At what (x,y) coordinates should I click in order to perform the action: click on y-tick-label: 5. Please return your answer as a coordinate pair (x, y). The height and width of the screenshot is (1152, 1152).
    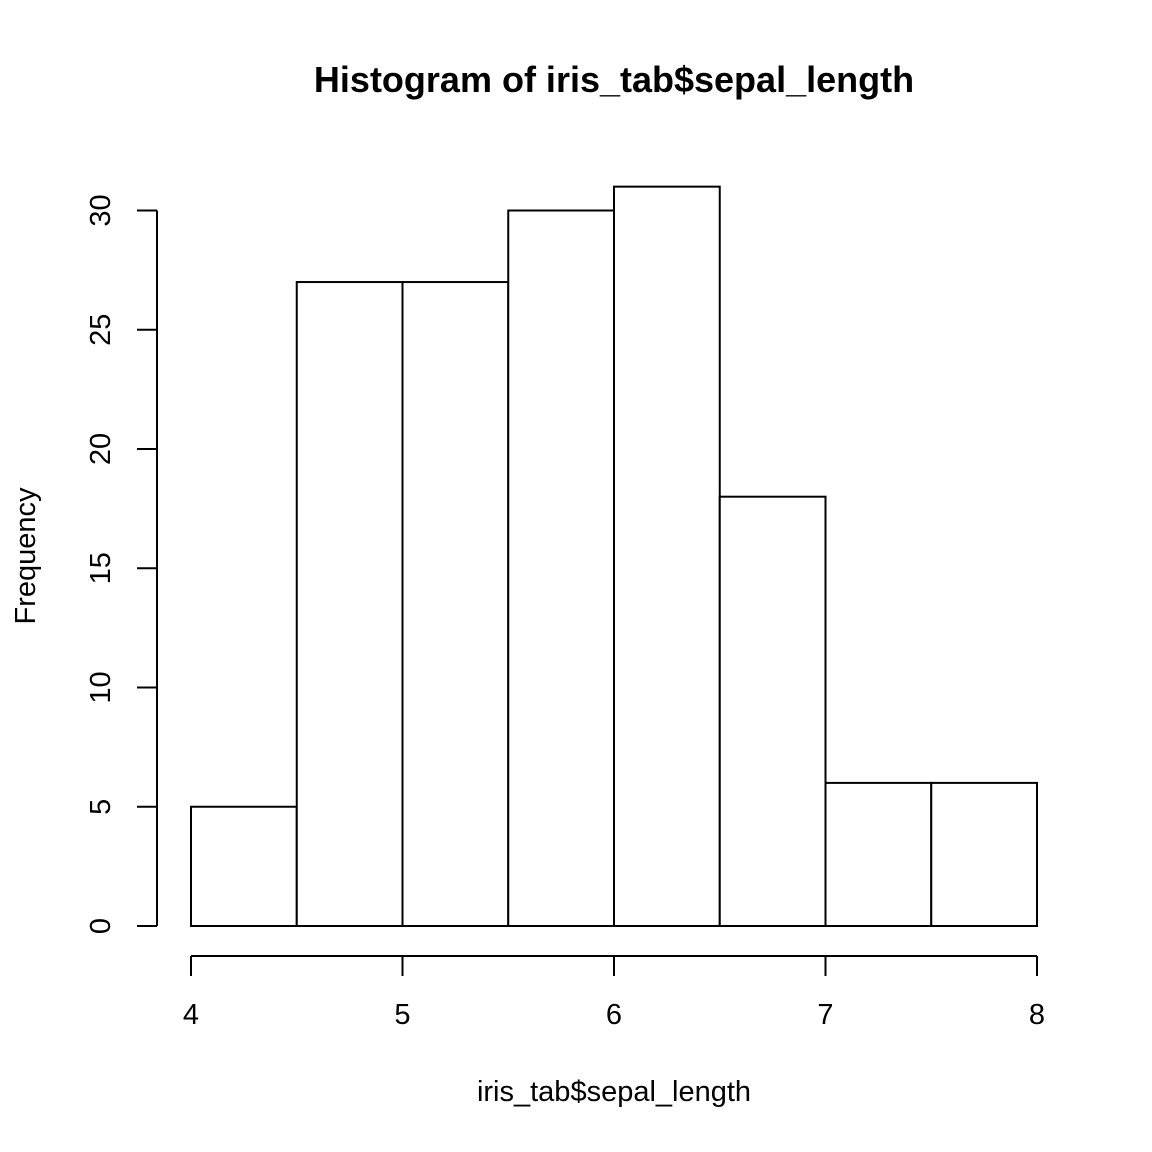
    Looking at the image, I should click on (101, 807).